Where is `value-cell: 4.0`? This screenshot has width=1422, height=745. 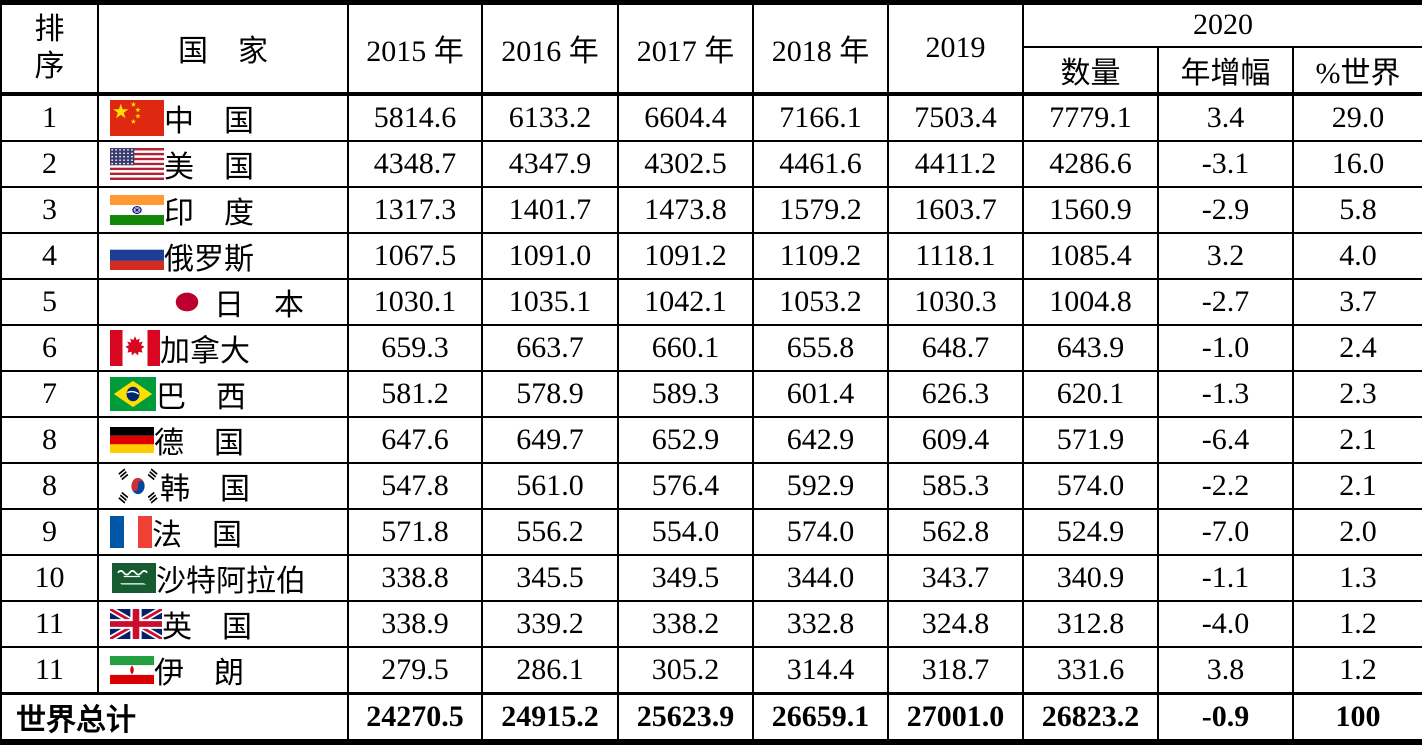 value-cell: 4.0 is located at coordinates (1356, 255).